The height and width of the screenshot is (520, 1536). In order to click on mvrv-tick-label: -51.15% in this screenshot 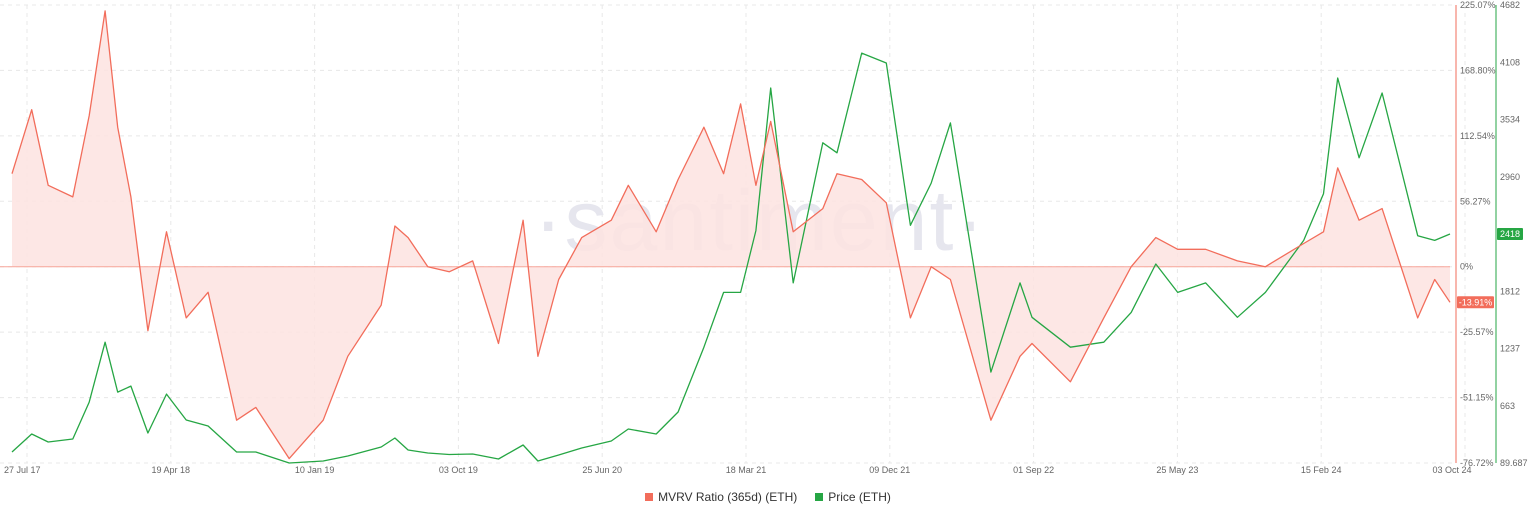, I will do `click(1477, 398)`.